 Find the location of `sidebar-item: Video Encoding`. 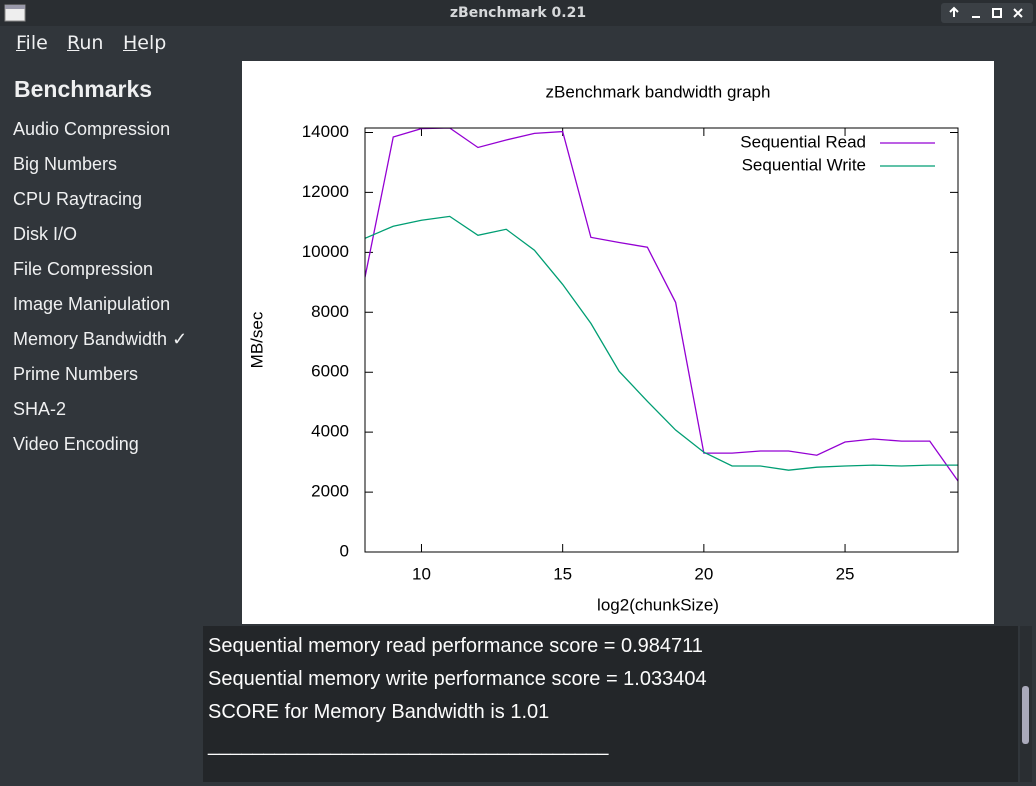

sidebar-item: Video Encoding is located at coordinates (76, 444).